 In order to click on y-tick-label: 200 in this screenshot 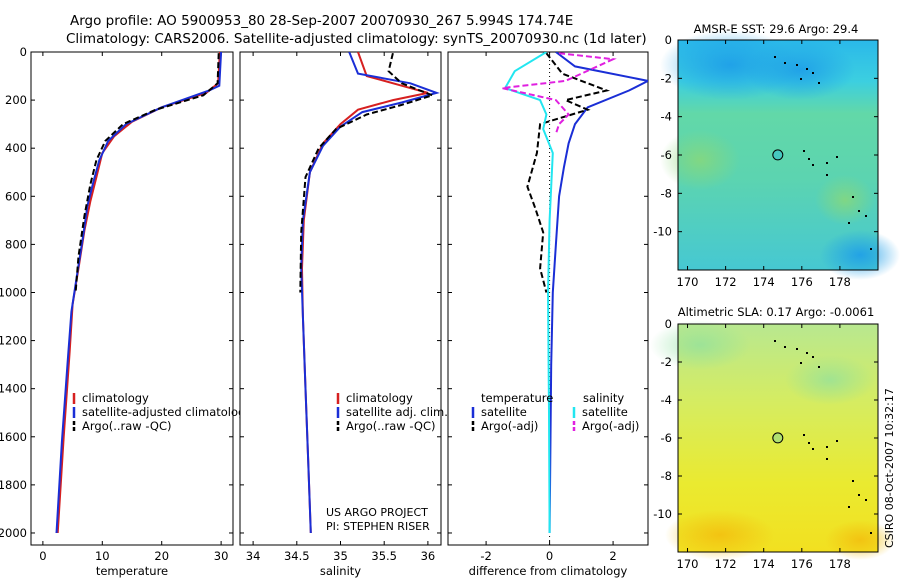, I will do `click(16, 100)`.